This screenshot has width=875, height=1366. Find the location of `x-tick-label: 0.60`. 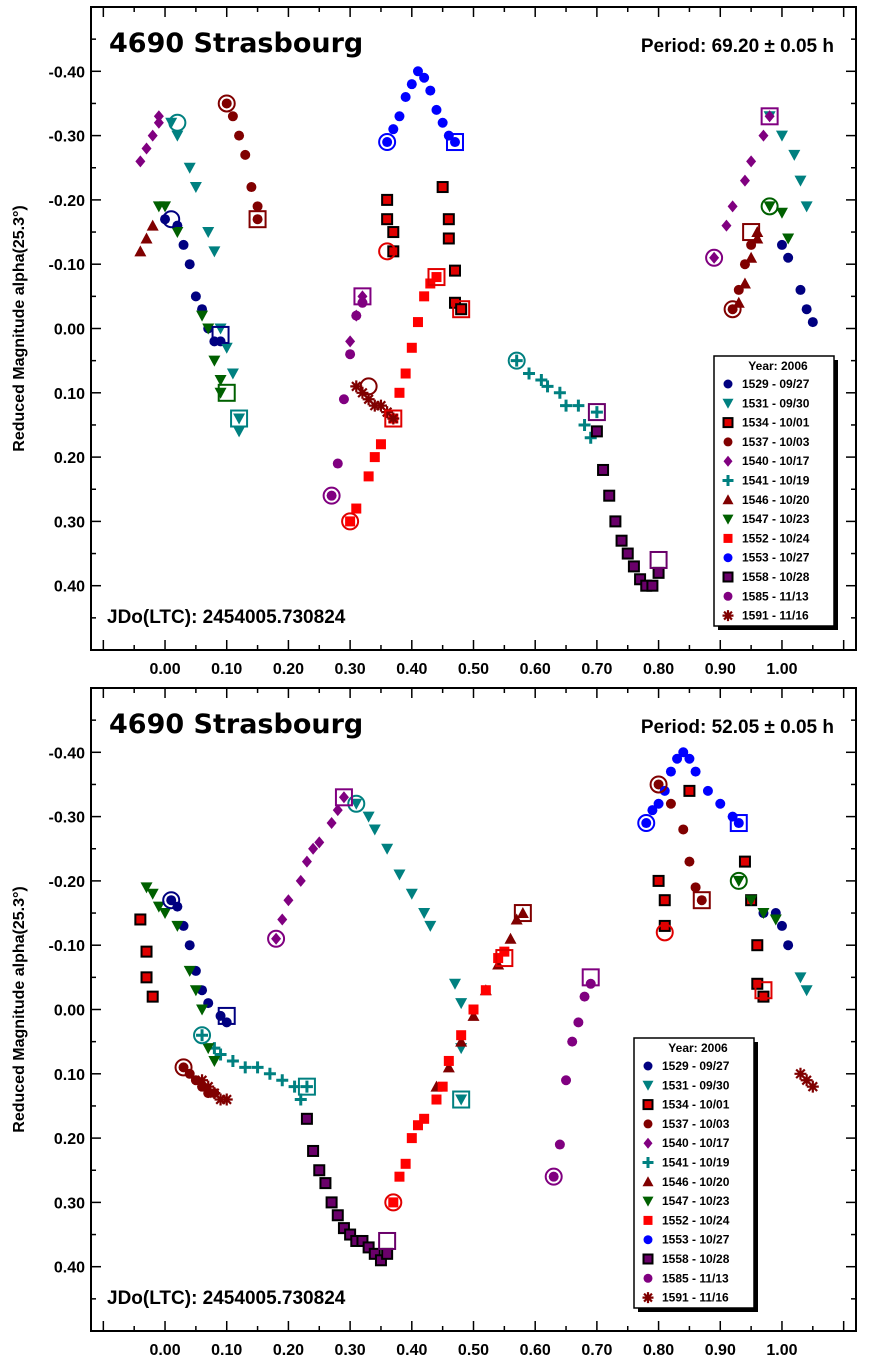

x-tick-label: 0.60 is located at coordinates (535, 1350).